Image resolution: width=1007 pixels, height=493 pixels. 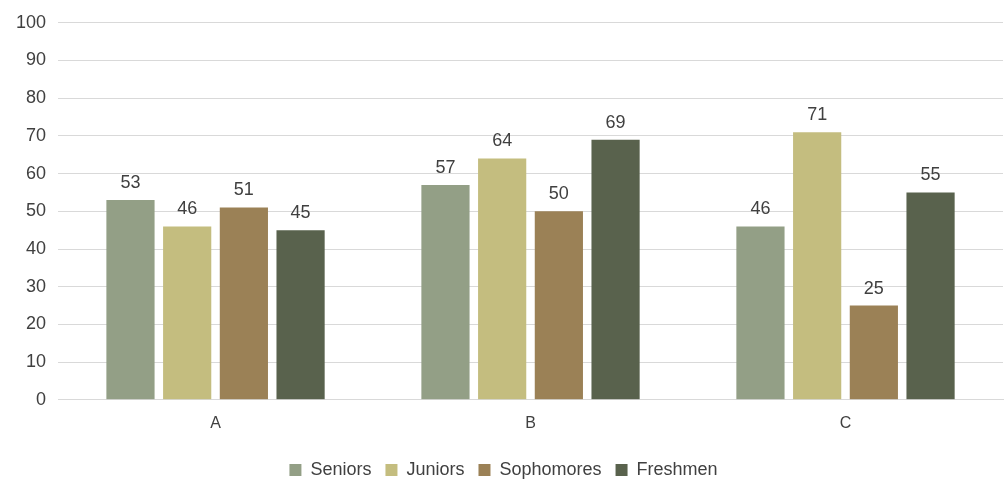 I want to click on data-label: 50, so click(x=558, y=193).